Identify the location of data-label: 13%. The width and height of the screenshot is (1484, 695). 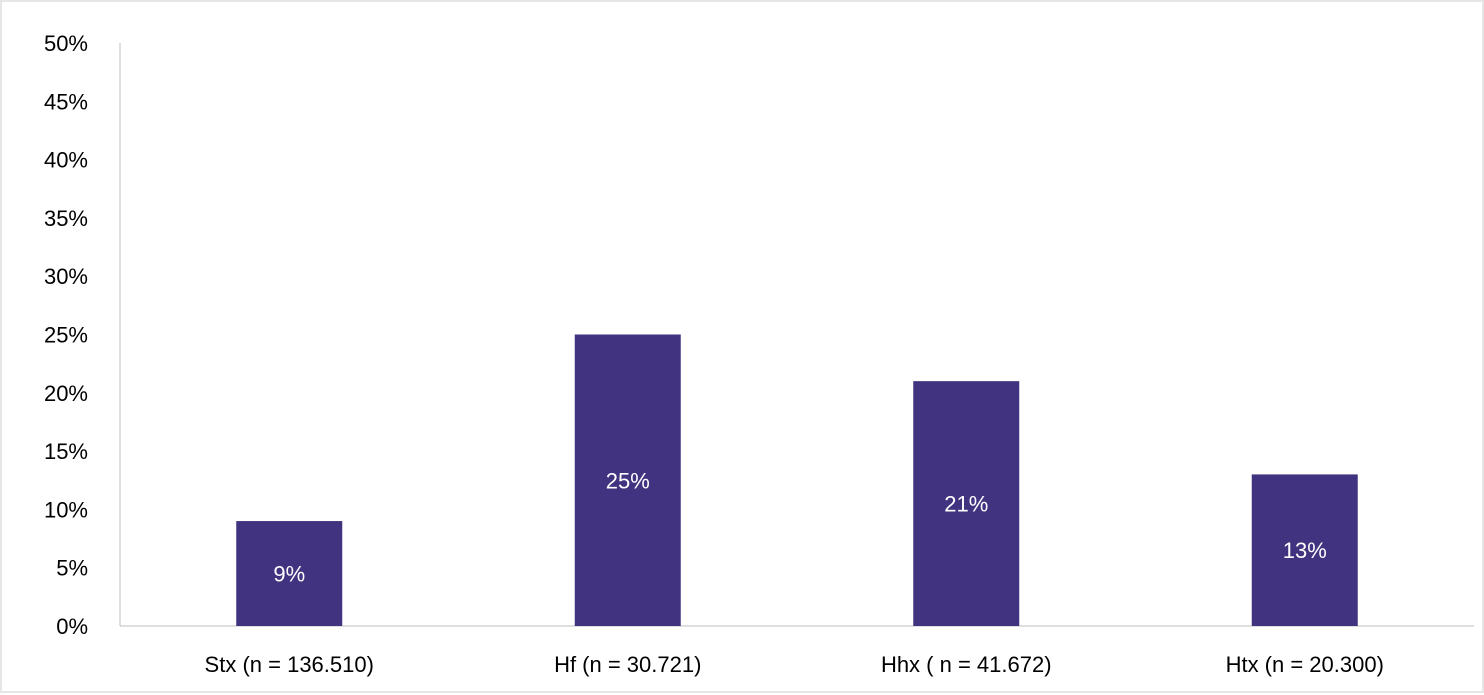
(1305, 550).